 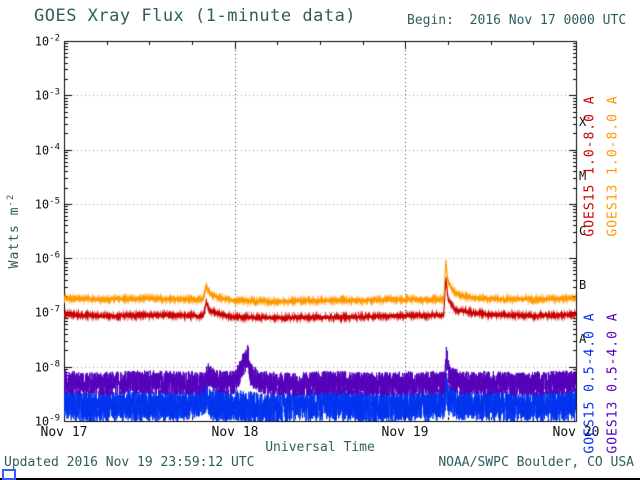 I want to click on y-tick-label: 10⁻⁴, so click(x=47, y=150).